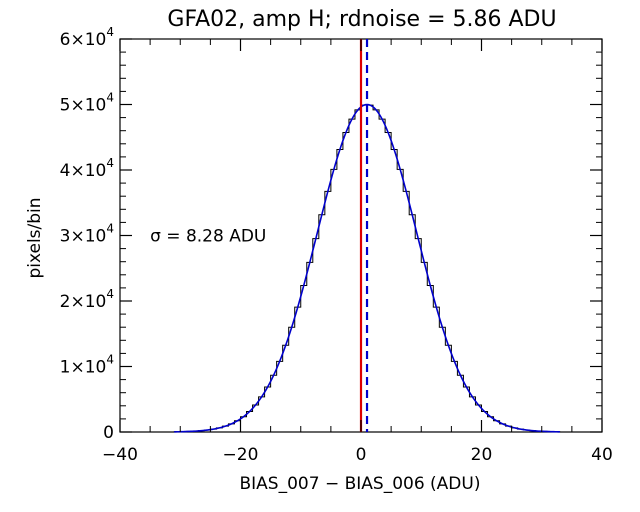 This screenshot has width=640, height=512. What do you see at coordinates (155, 237) in the screenshot?
I see `sigma-symbol: σ` at bounding box center [155, 237].